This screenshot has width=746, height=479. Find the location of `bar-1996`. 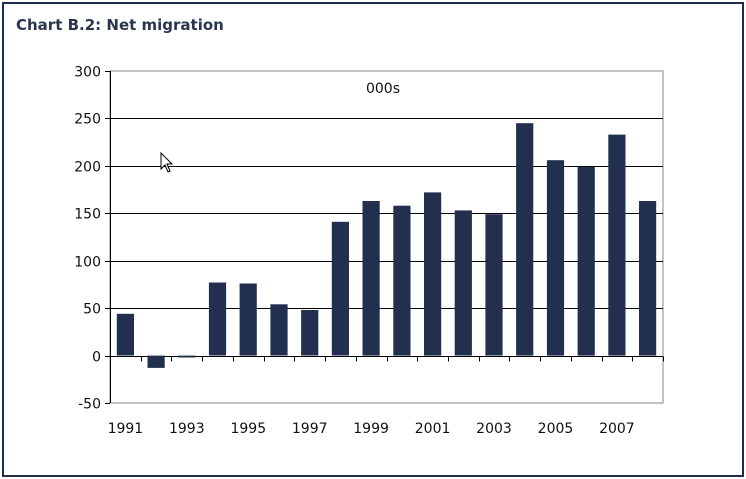

bar-1996 is located at coordinates (279, 330).